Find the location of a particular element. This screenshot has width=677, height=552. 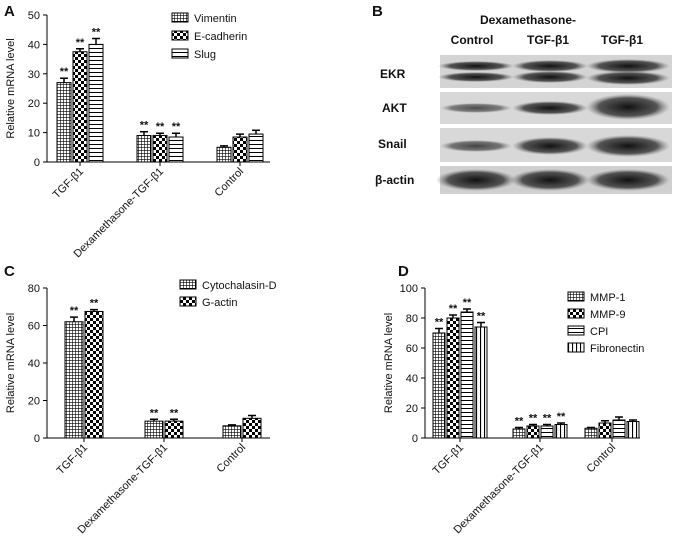

panel-label: A is located at coordinates (9, 11).